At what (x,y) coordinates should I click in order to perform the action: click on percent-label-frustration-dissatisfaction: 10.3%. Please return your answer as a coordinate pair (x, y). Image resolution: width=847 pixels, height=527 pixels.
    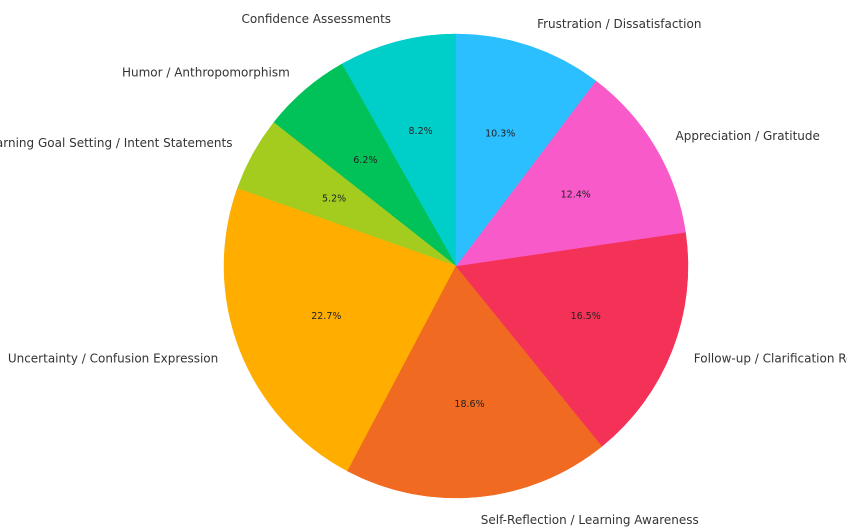
    Looking at the image, I should click on (500, 134).